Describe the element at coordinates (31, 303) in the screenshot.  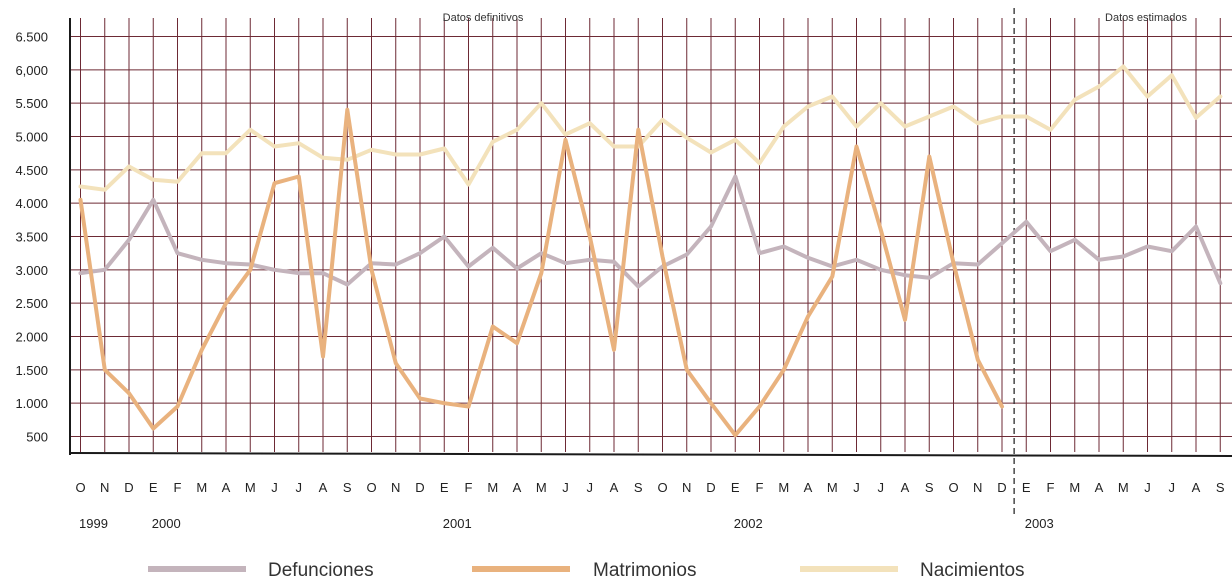
I see `y-tick-label: 2.500` at that location.